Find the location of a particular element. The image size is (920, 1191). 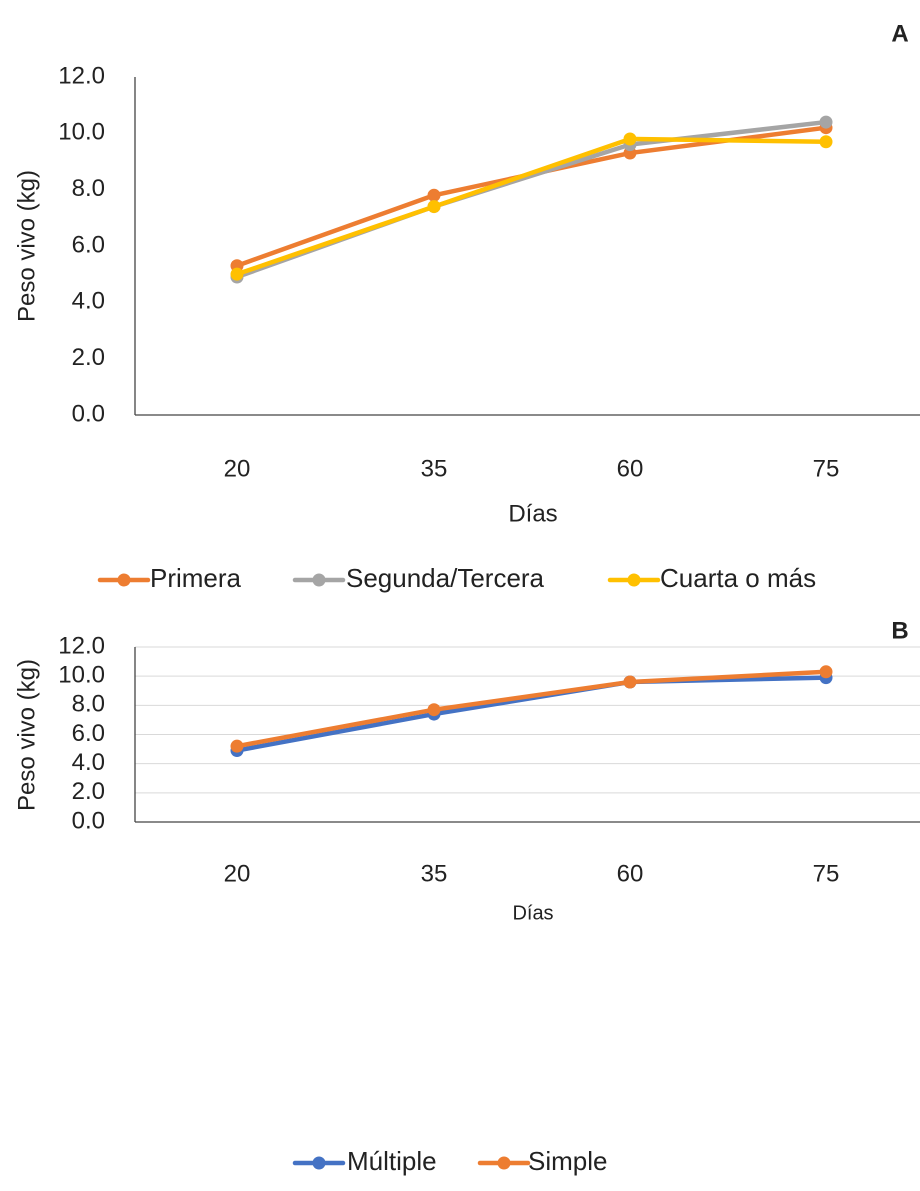

legend-label: Primera is located at coordinates (196, 578).